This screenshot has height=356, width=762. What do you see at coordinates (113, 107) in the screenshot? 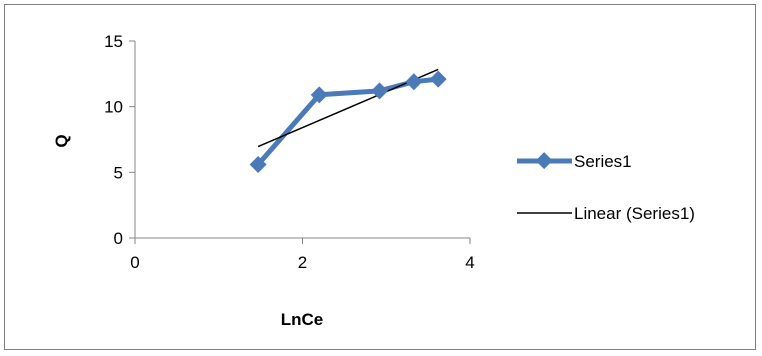
I see `y-tick-label: 10` at bounding box center [113, 107].